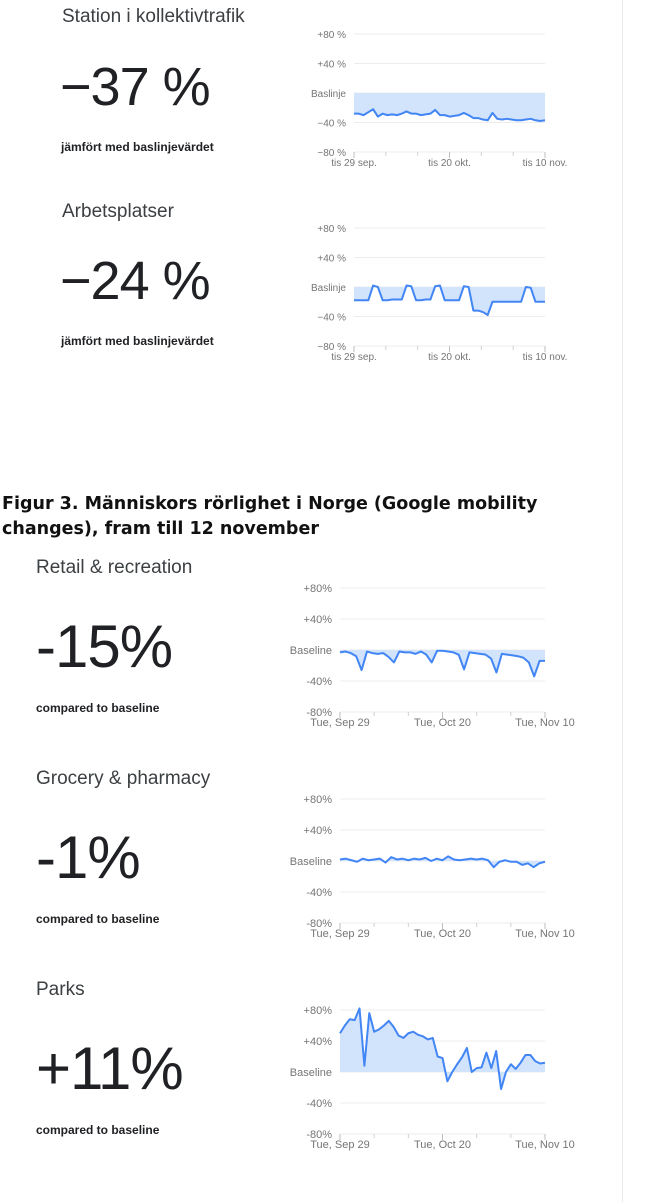 The height and width of the screenshot is (1202, 649). I want to click on card-title: Parks, so click(60, 989).